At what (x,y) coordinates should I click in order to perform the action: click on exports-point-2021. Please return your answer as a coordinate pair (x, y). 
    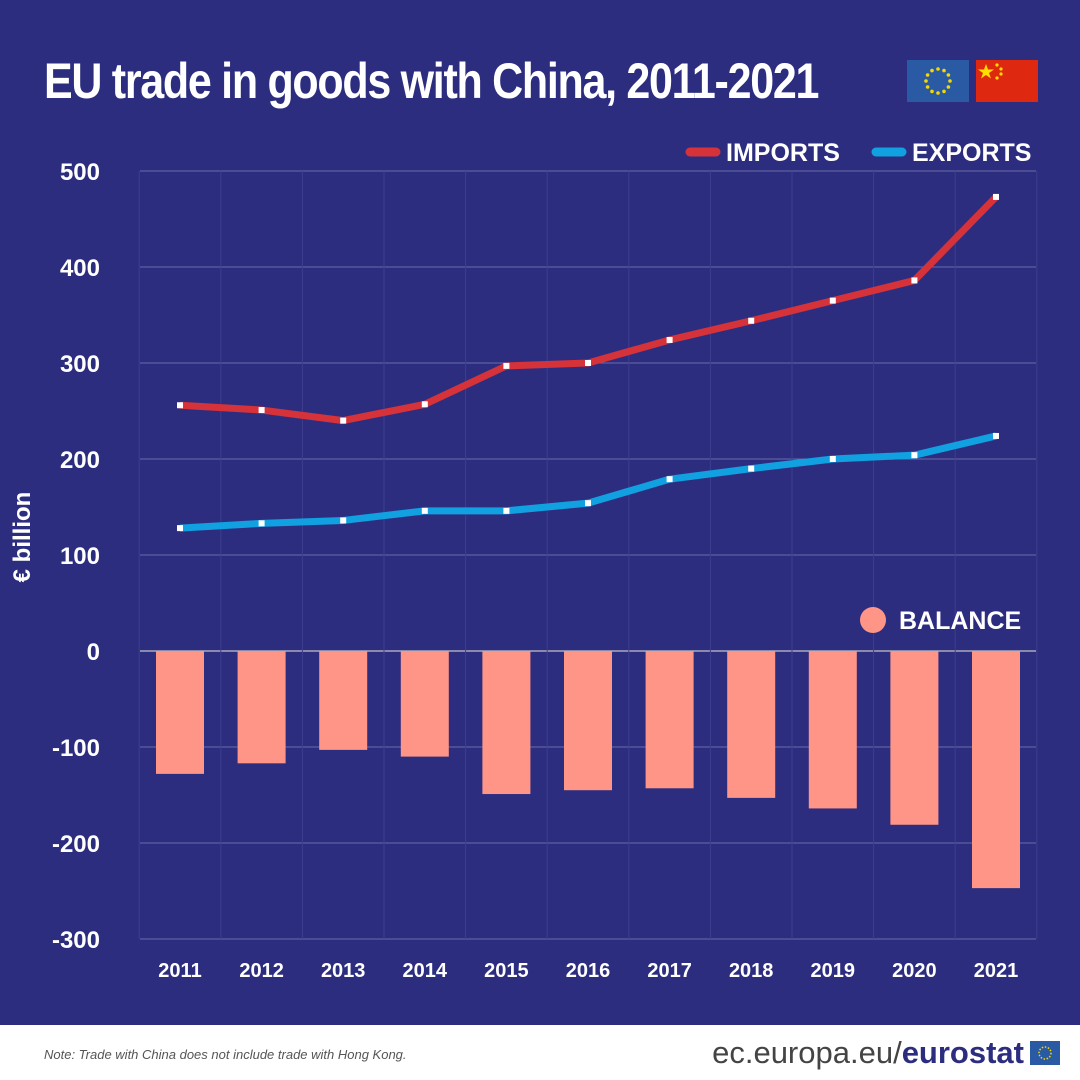
    Looking at the image, I should click on (996, 435).